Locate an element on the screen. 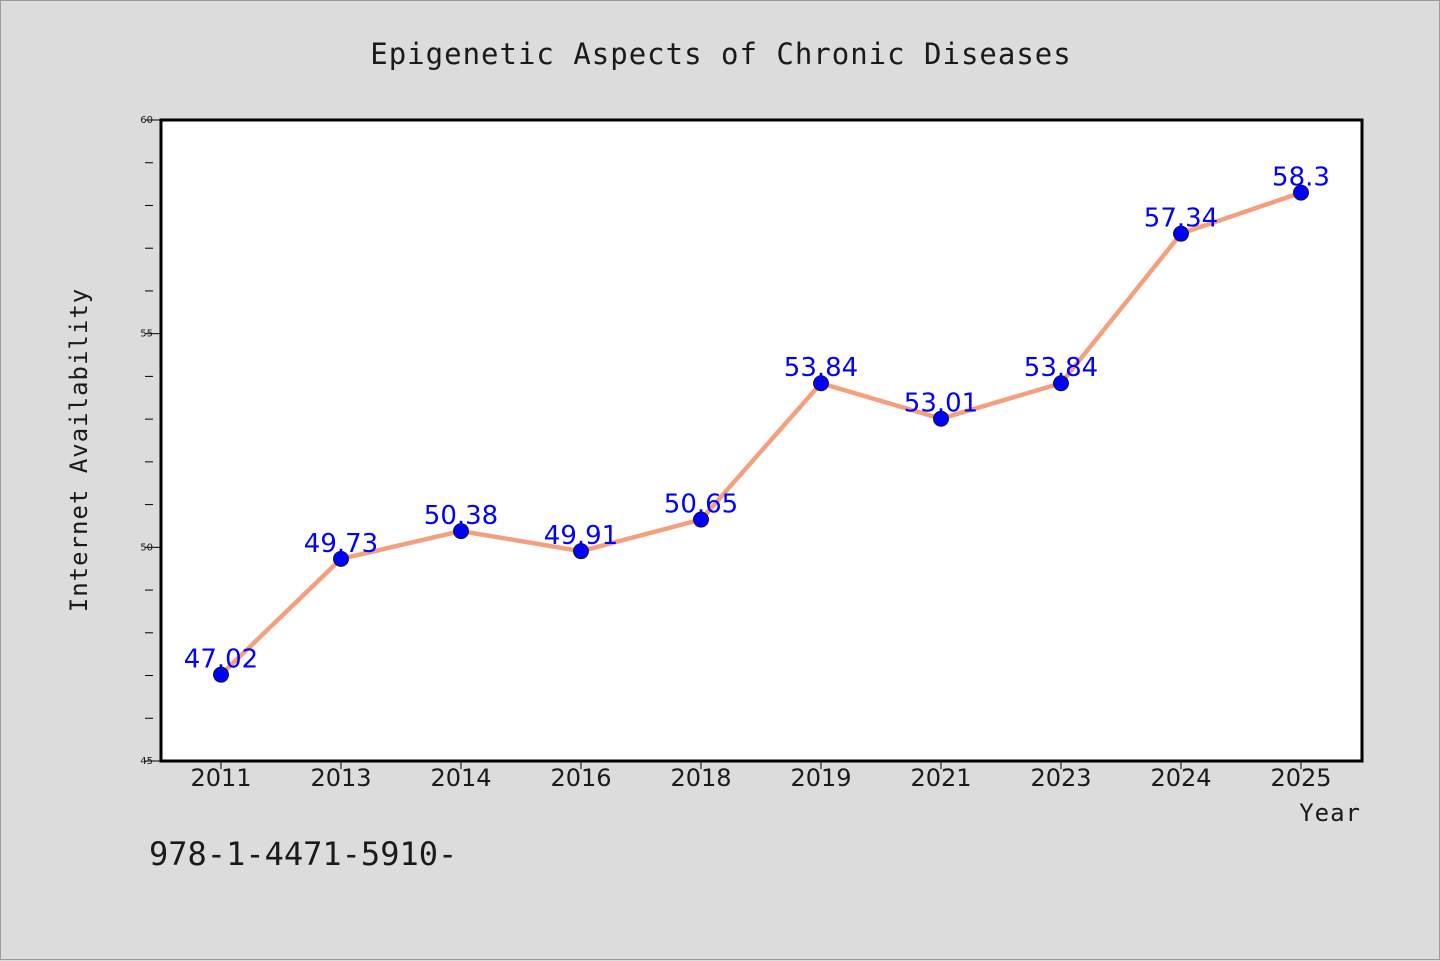  chart-title: Epigenetic Aspects of Chronic Diseases is located at coordinates (720, 54).